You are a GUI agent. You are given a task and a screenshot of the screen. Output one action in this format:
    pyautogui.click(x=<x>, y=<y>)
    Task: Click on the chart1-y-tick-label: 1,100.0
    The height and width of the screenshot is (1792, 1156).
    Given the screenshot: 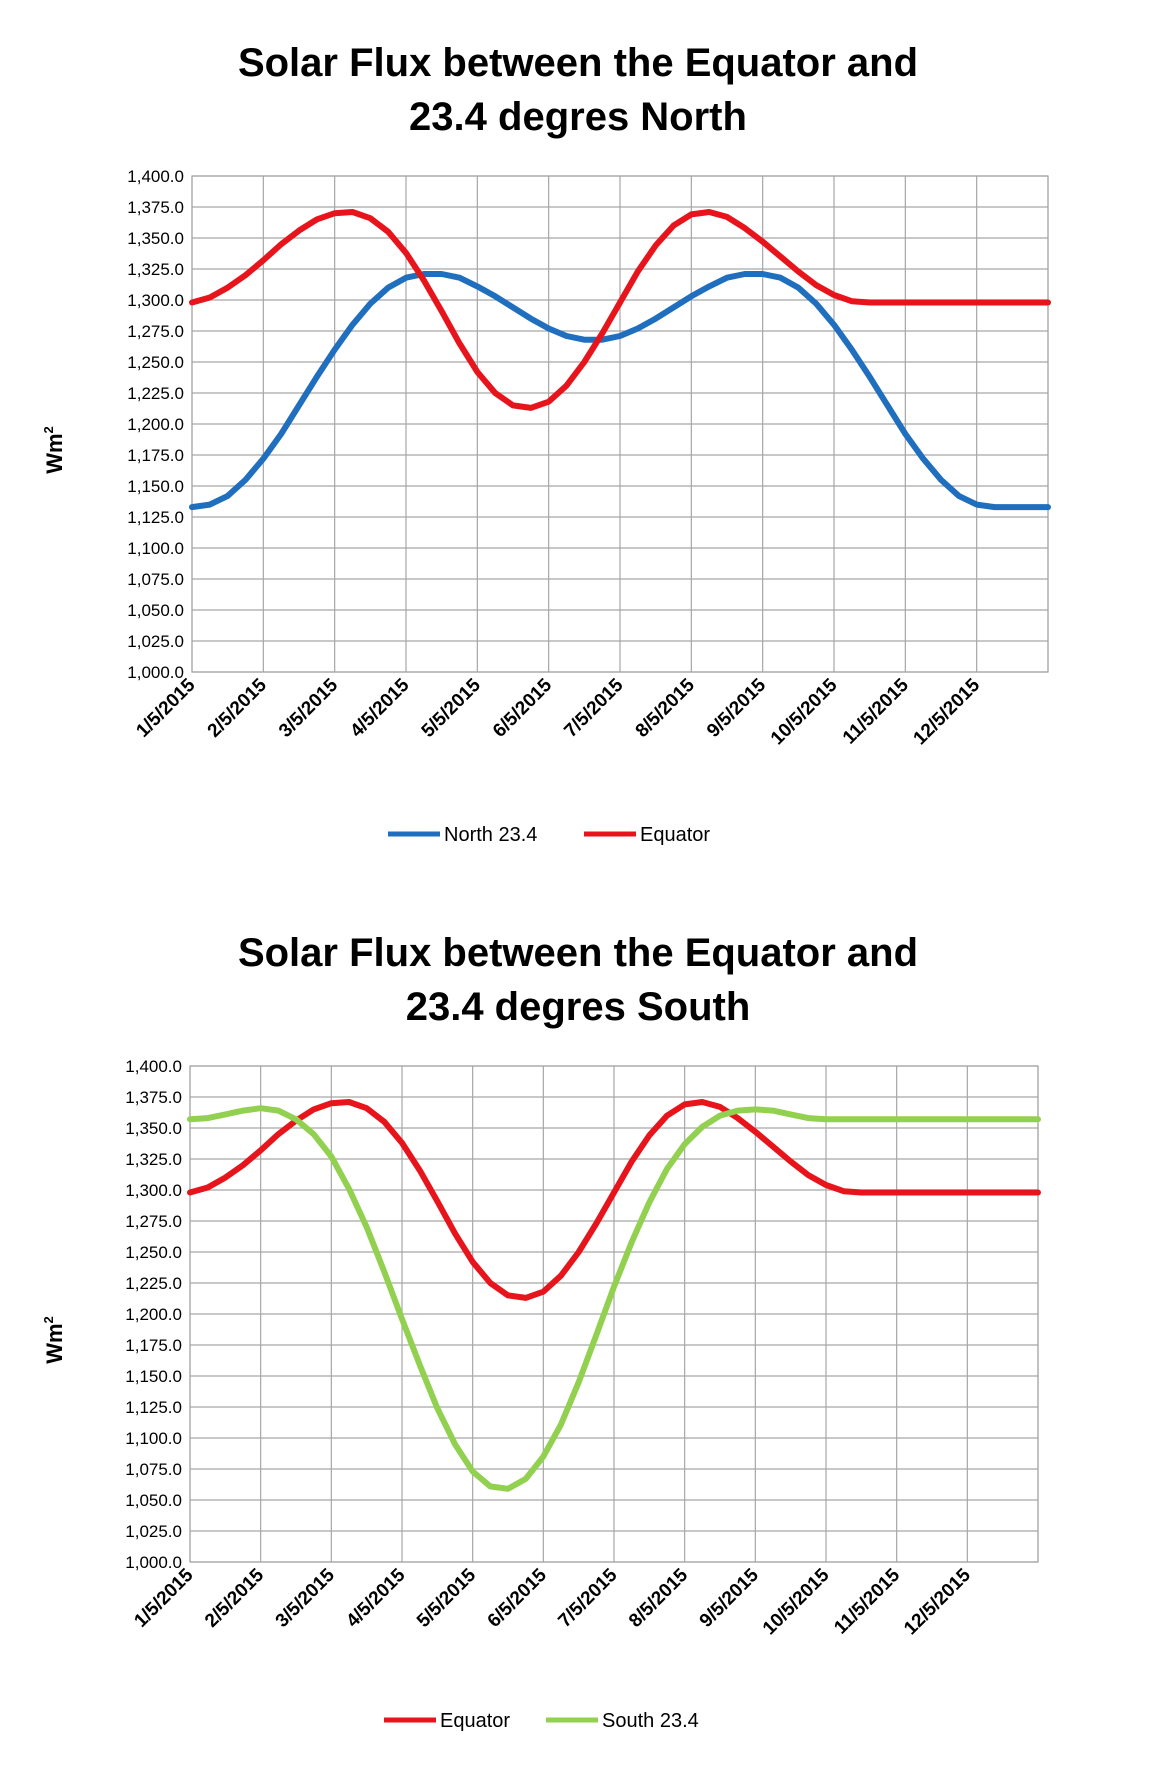 What is the action you would take?
    pyautogui.click(x=155, y=548)
    